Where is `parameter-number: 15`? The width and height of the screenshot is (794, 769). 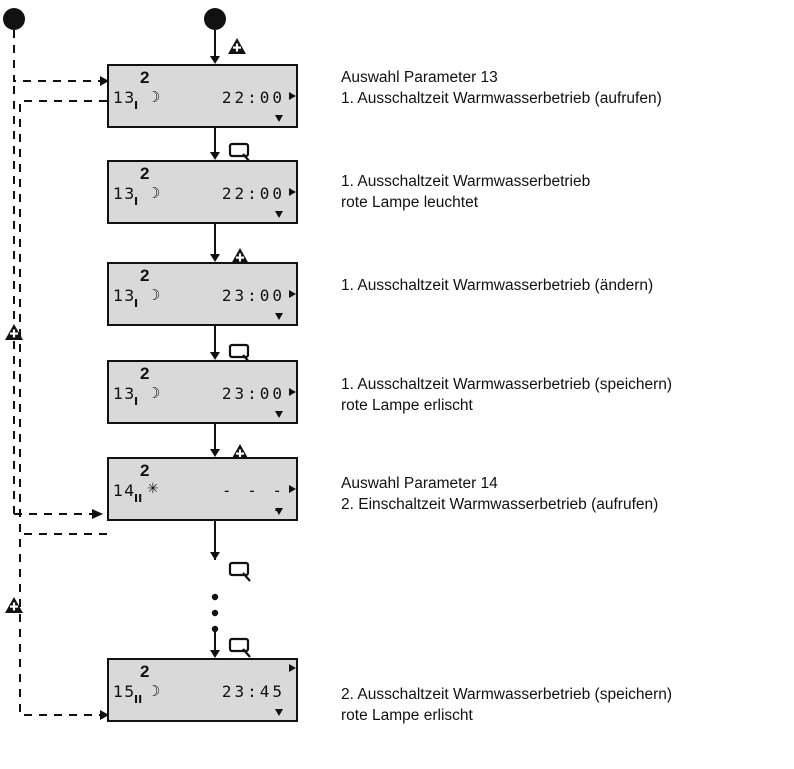 parameter-number: 15 is located at coordinates (124, 691).